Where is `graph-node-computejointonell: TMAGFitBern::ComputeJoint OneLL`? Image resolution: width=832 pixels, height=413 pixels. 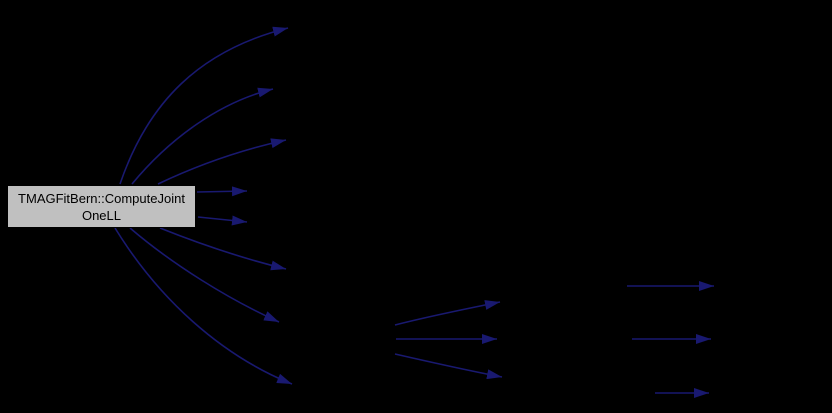
graph-node-computejointonell: TMAGFitBern::ComputeJoint OneLL is located at coordinates (101, 206).